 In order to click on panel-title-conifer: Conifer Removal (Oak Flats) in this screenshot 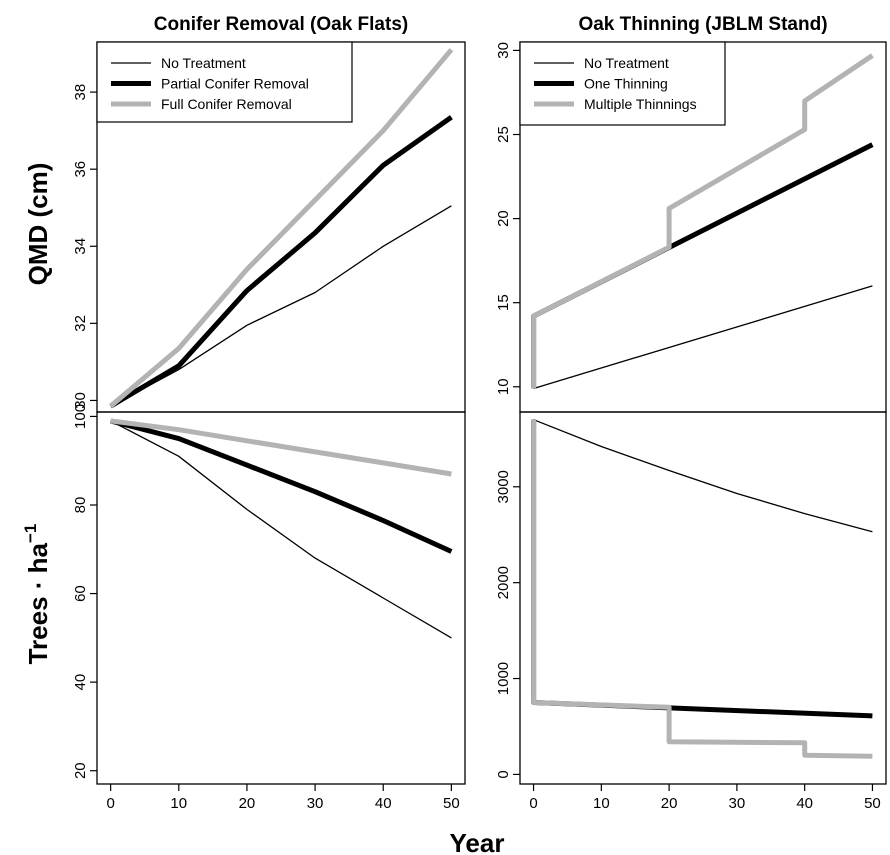, I will do `click(281, 24)`.